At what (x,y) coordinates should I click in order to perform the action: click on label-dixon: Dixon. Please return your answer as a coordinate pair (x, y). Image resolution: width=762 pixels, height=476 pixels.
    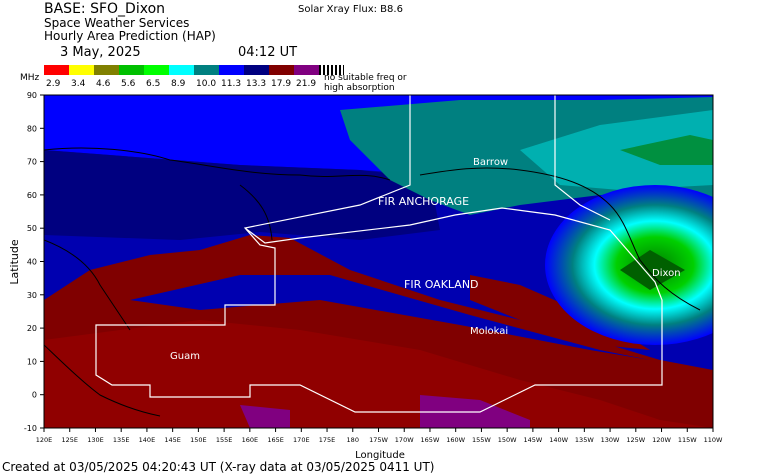
    Looking at the image, I should click on (666, 273).